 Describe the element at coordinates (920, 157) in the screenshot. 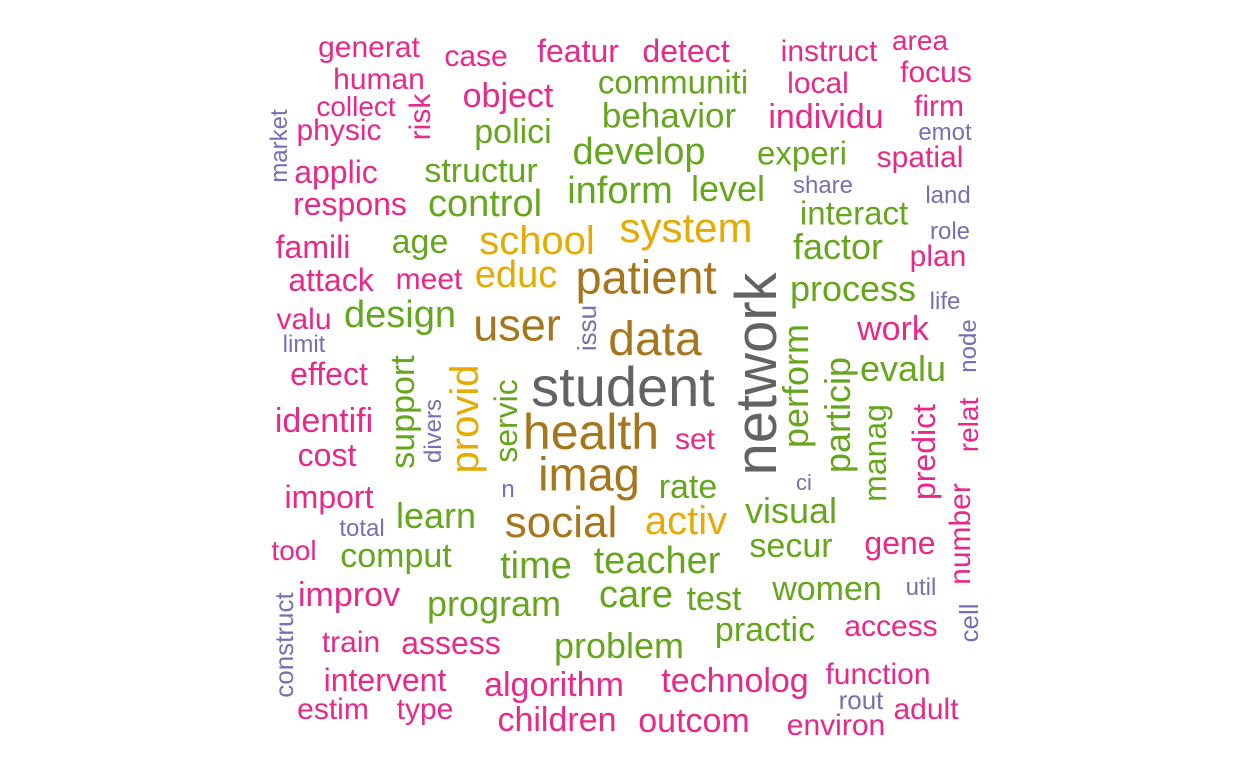

I see `word-spatial: spatial` at that location.